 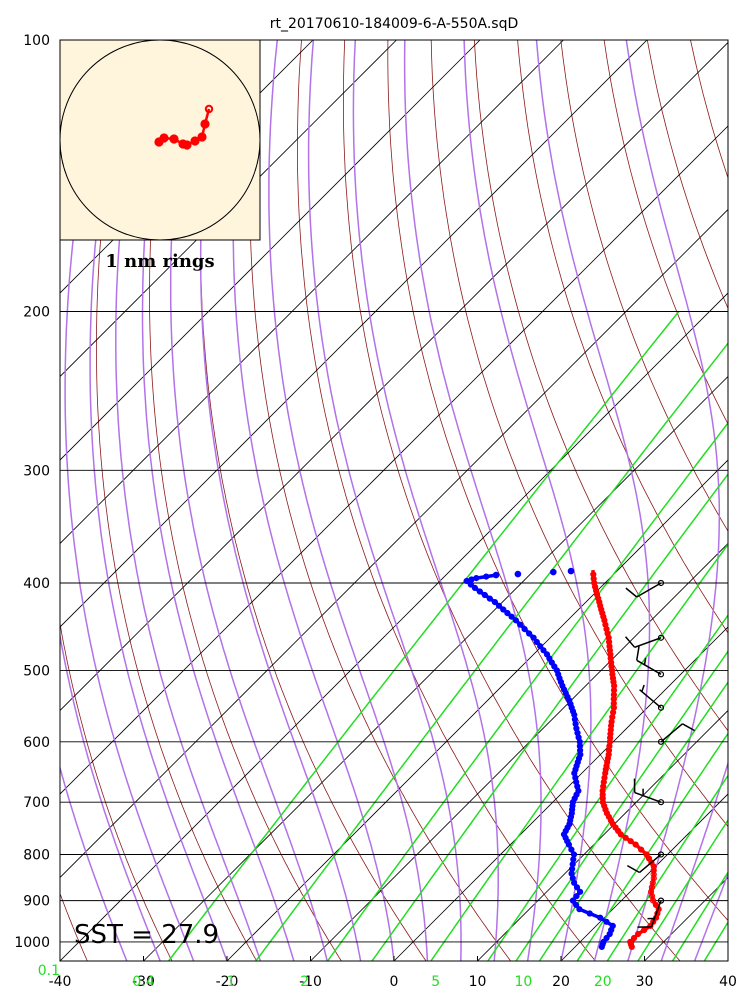 I want to click on chart-title: rt_20170610-184009-6-A-550A.sqD, so click(x=394, y=24).